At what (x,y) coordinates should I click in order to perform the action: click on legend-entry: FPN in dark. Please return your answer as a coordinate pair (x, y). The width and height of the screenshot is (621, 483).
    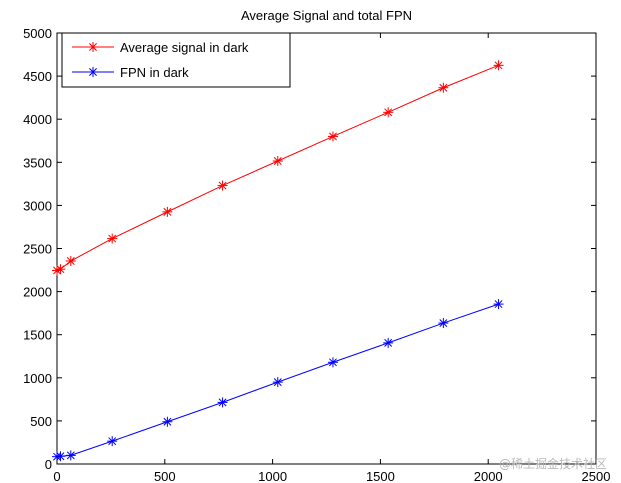
    Looking at the image, I should click on (130, 72).